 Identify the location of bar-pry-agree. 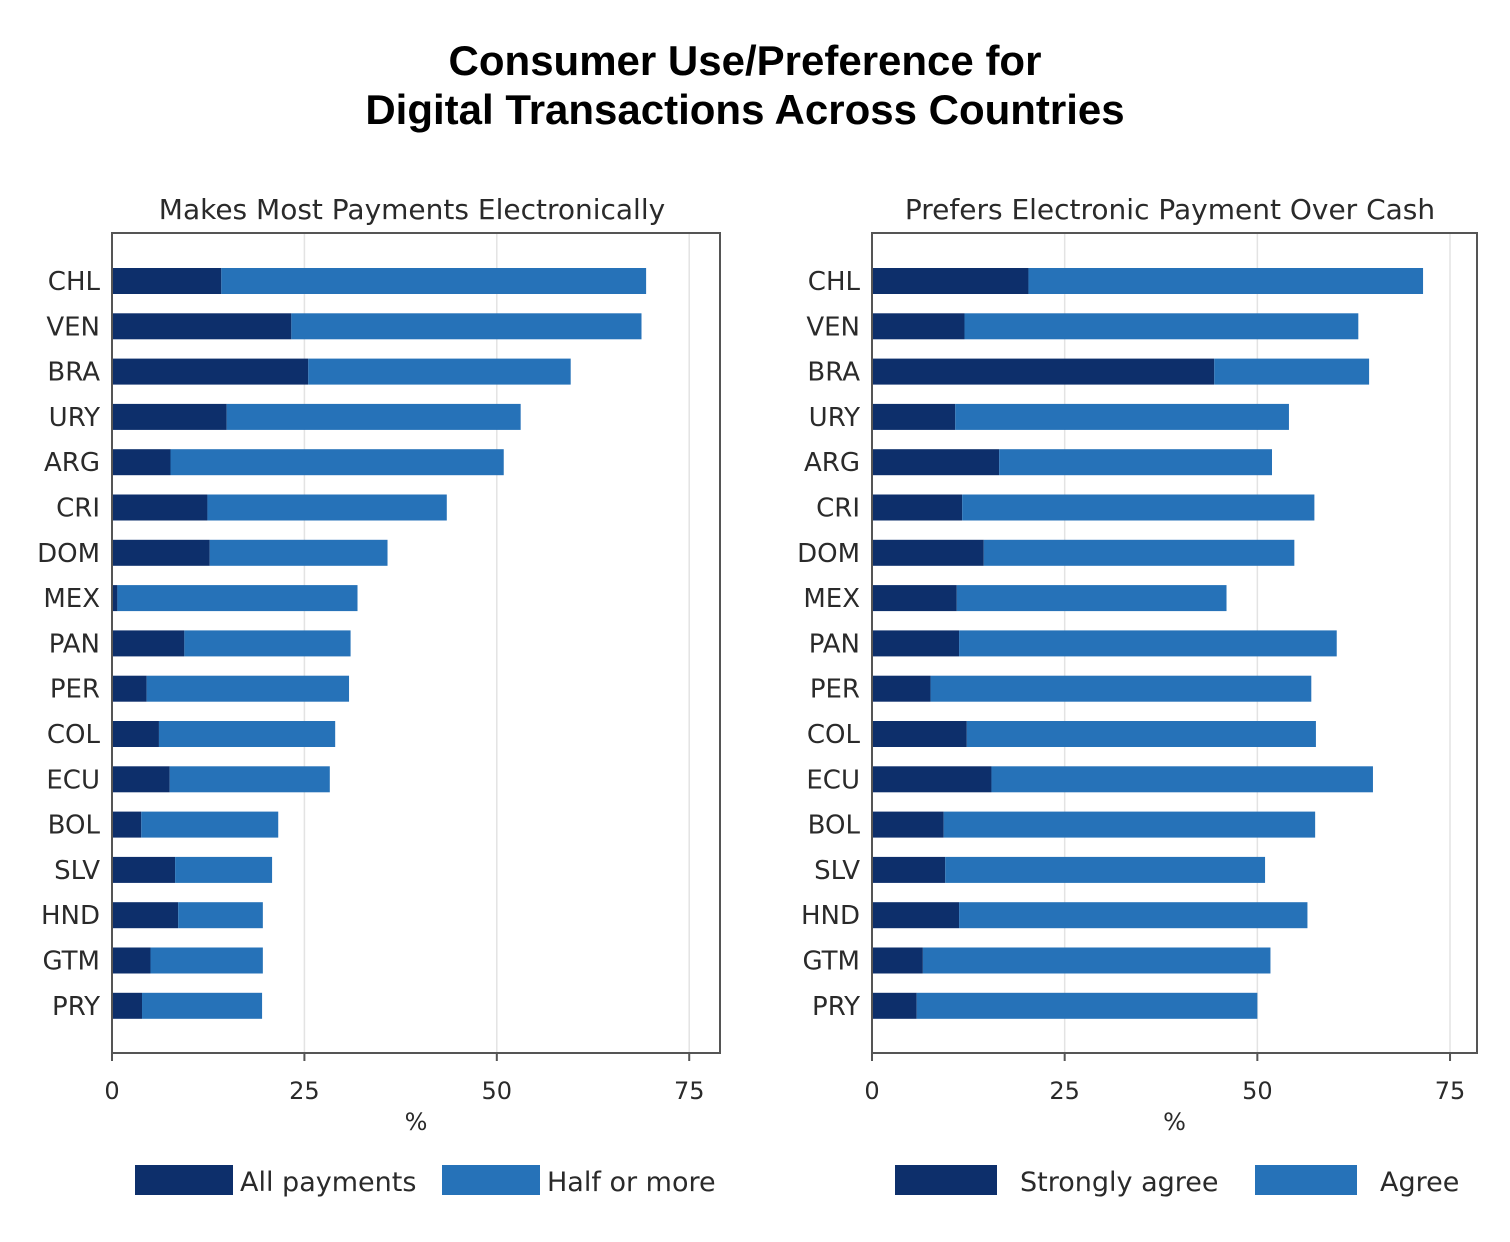
(1087, 1005).